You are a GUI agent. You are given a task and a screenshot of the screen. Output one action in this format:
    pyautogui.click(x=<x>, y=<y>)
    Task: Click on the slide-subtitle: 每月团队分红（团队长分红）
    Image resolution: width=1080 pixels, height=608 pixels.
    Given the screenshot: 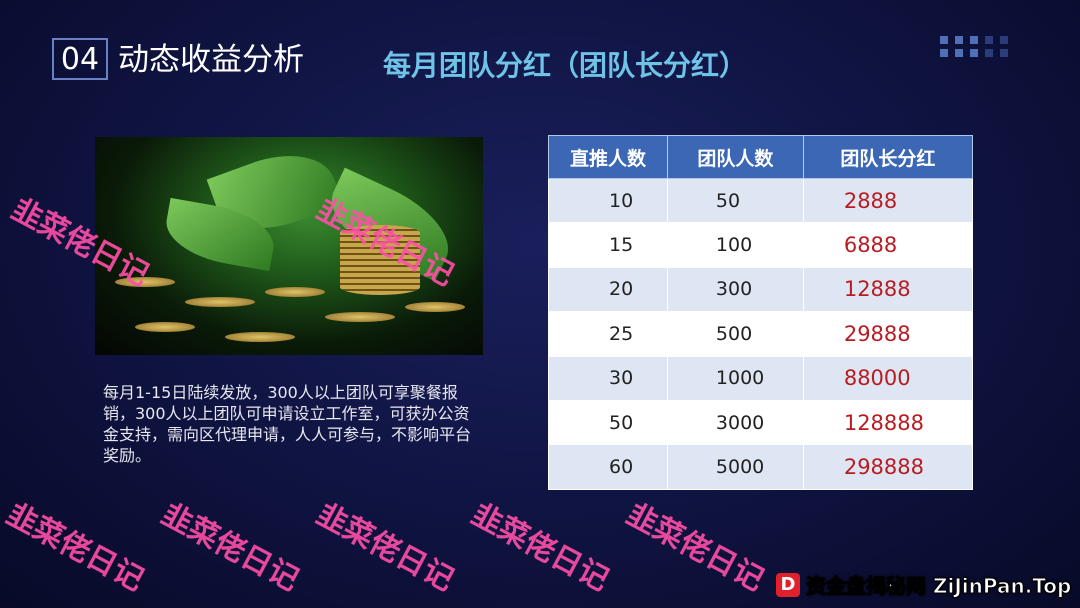 What is the action you would take?
    pyautogui.click(x=565, y=65)
    